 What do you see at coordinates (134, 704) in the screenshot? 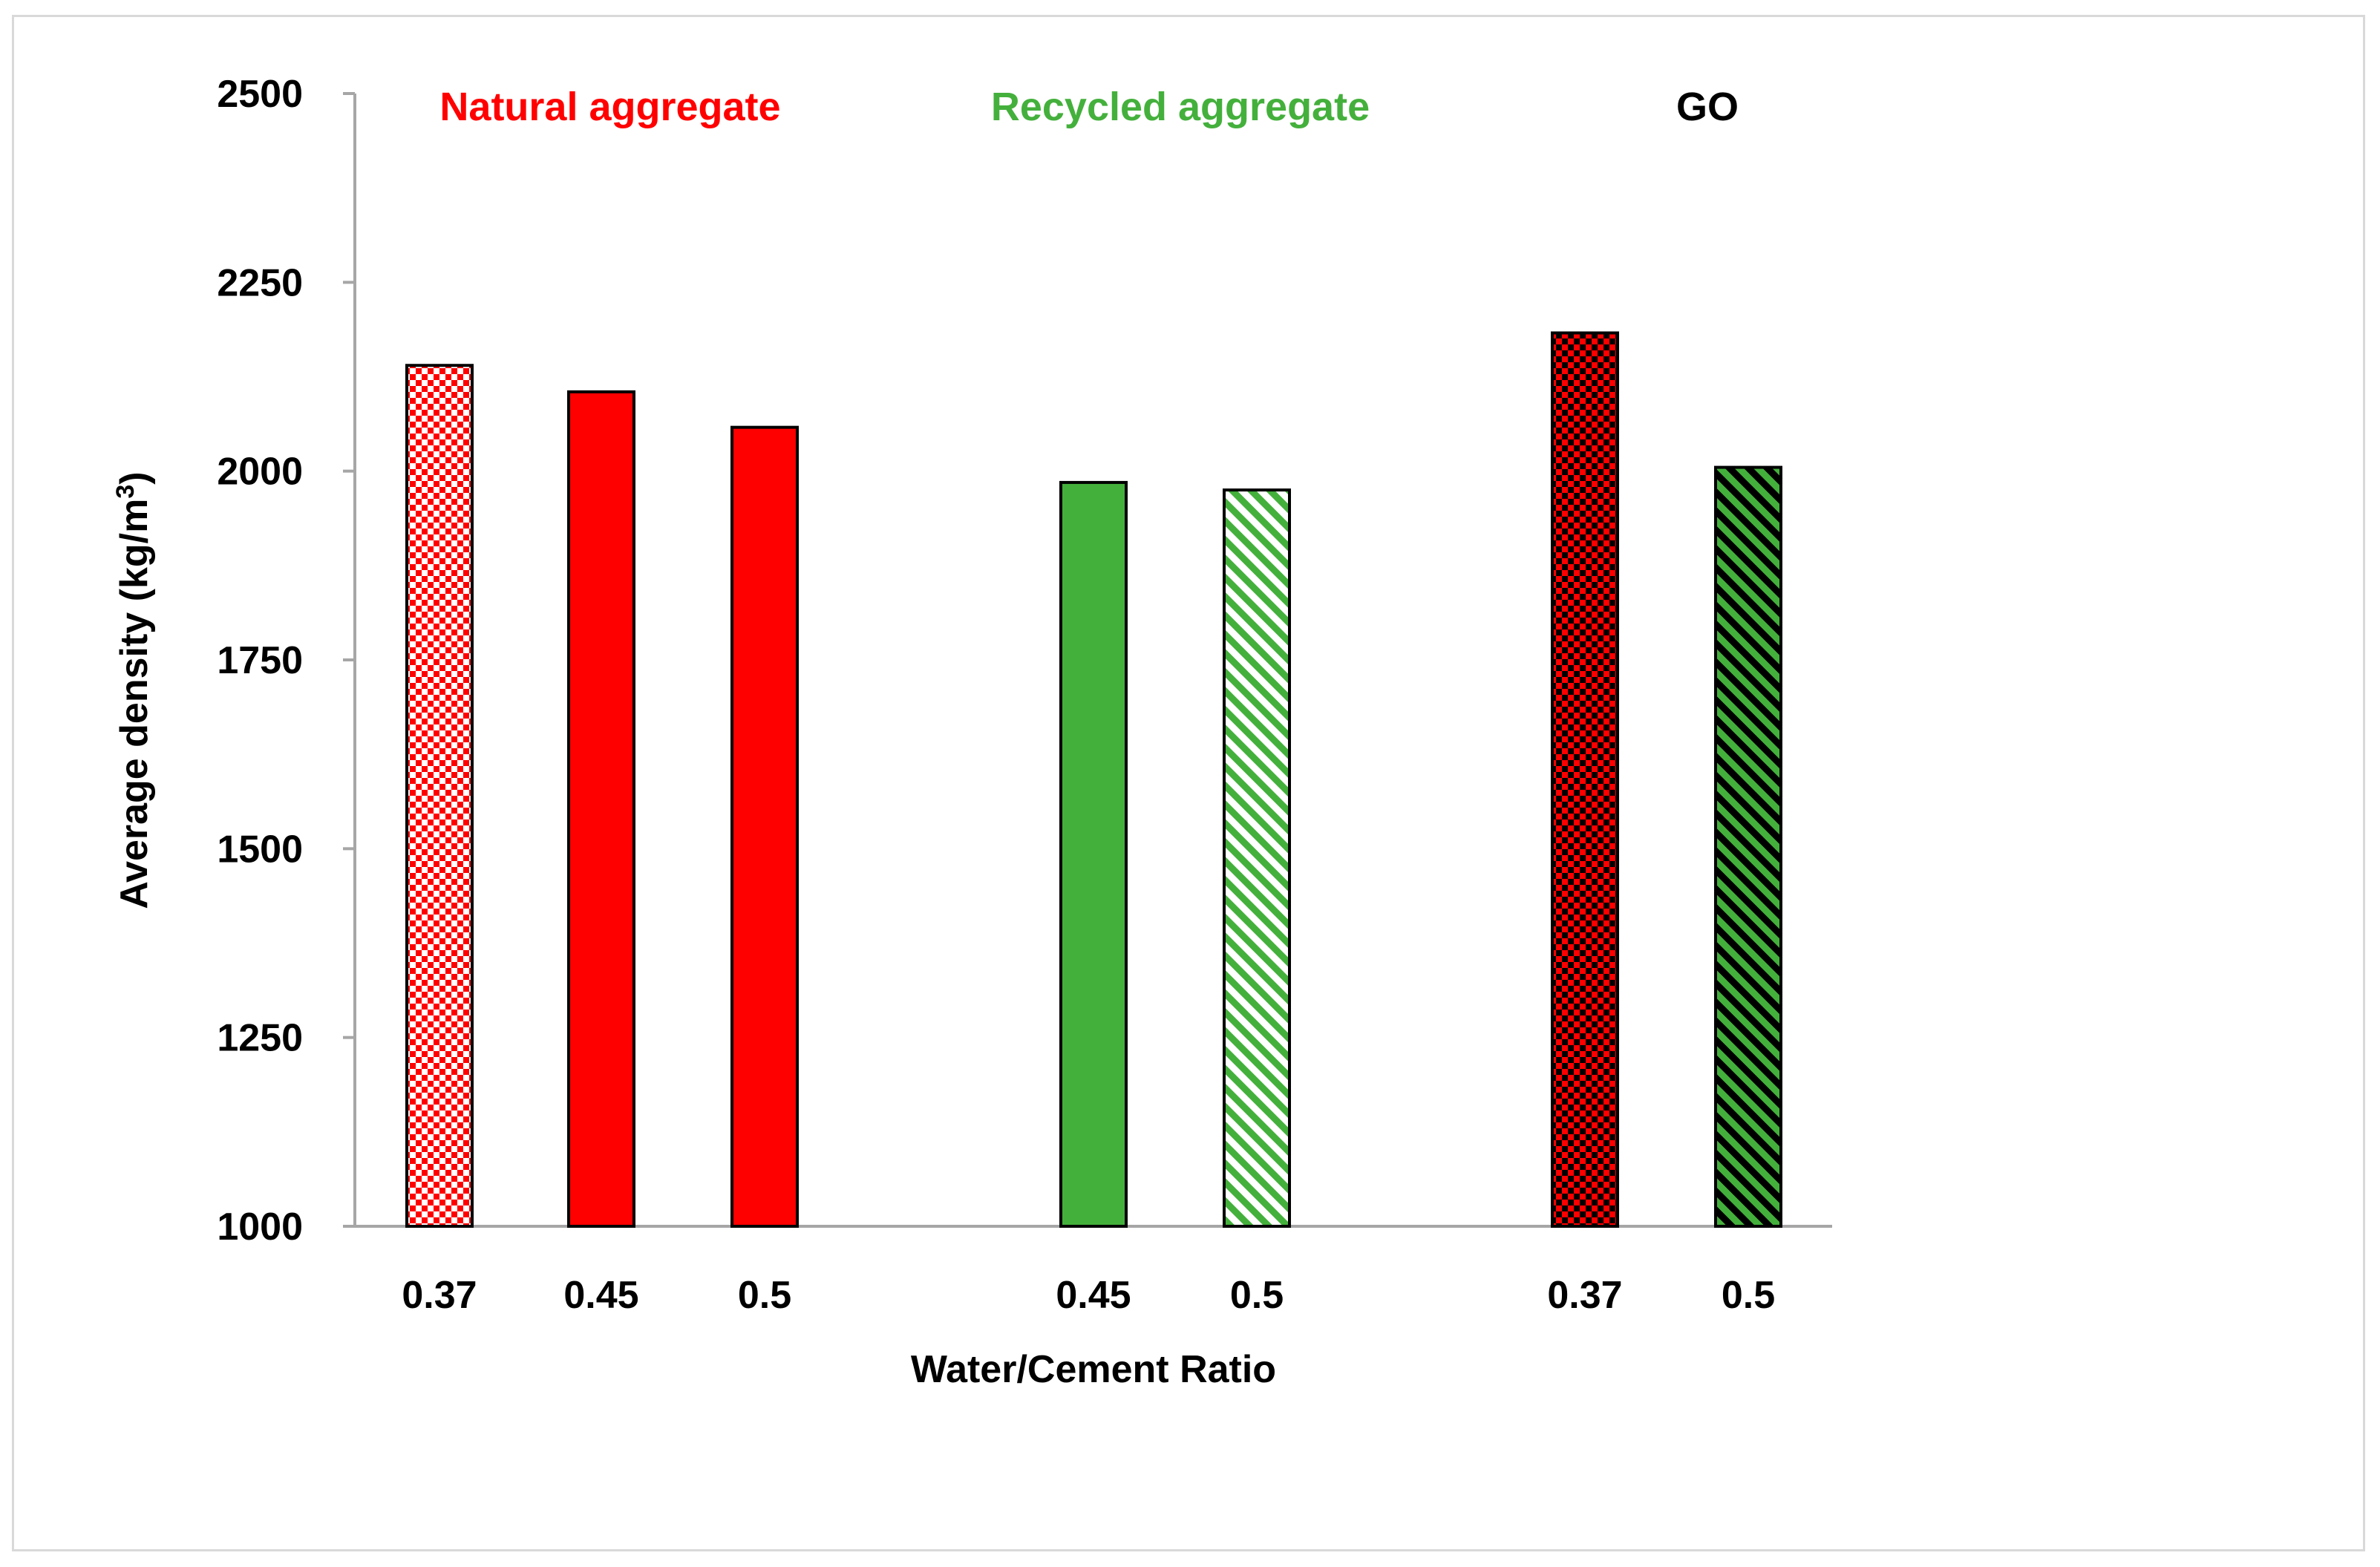
I see `y-axis-title-main: Average density (kg/m` at bounding box center [134, 704].